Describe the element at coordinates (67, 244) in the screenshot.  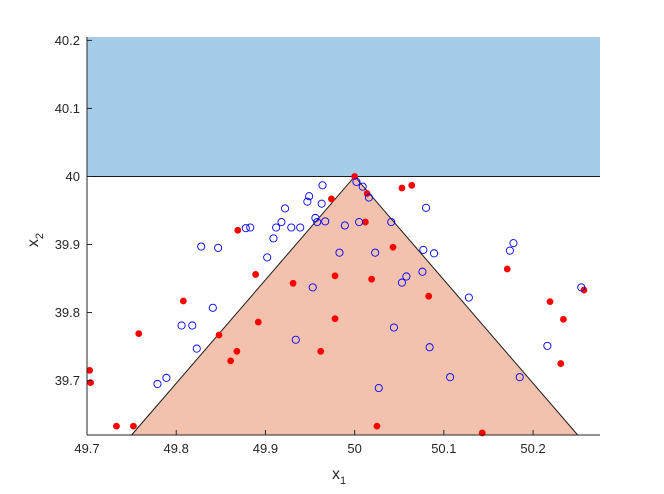
I see `y-tick-label: 39.9` at that location.